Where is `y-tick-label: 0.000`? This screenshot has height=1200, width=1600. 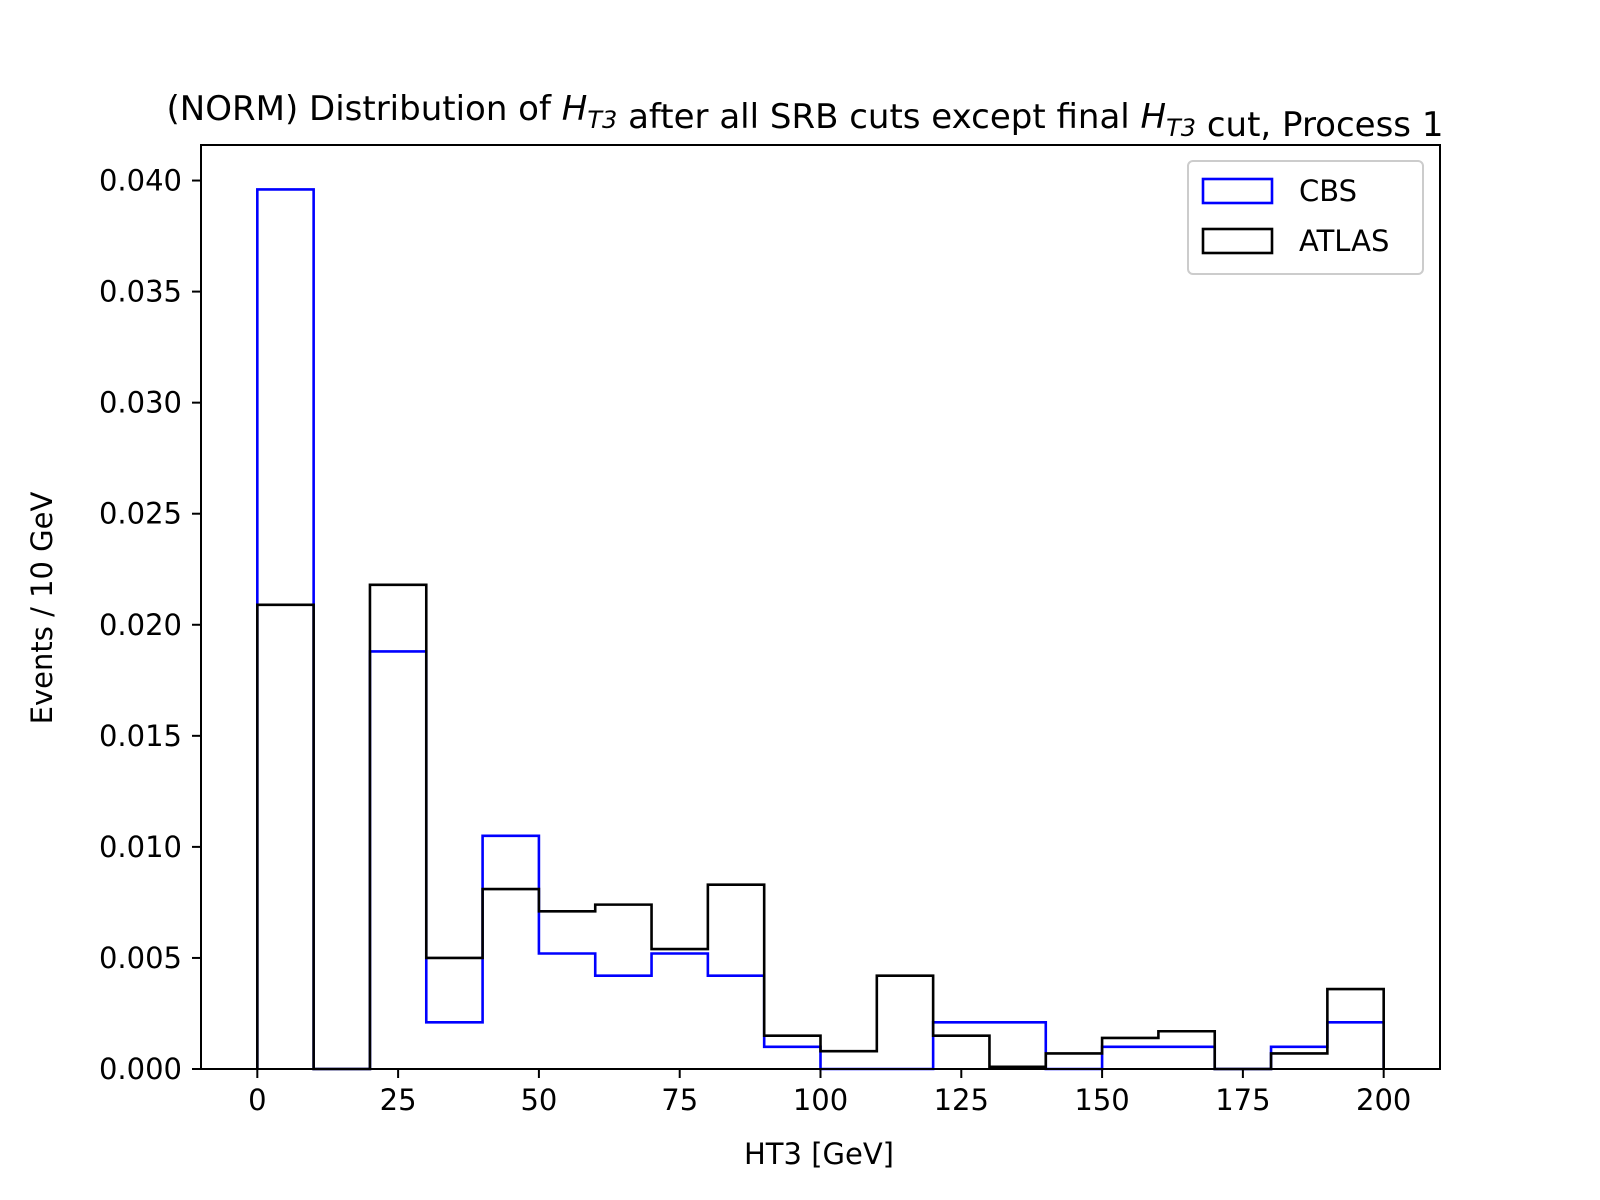 y-tick-label: 0.000 is located at coordinates (140, 1069).